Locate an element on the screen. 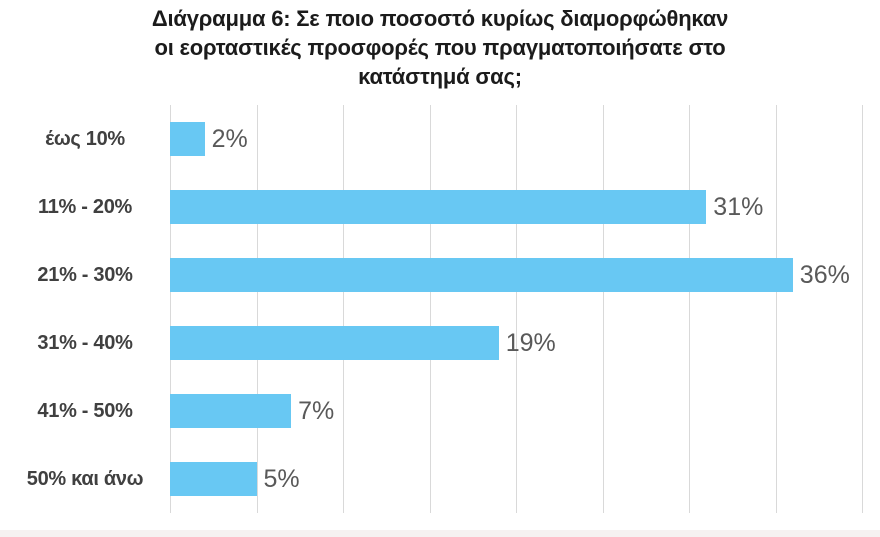 The width and height of the screenshot is (880, 537). chart-row: έως 10% 2% is located at coordinates (431, 139).